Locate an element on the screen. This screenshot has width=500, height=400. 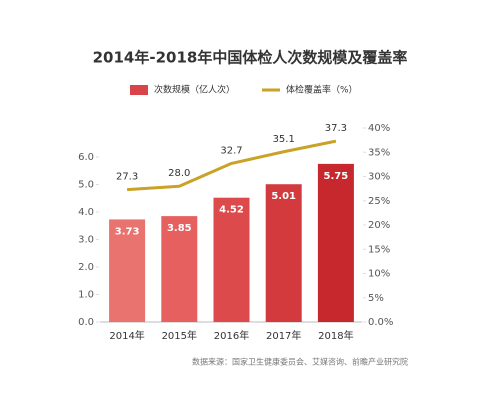
y2-tick-label: 10% is located at coordinates (379, 274).